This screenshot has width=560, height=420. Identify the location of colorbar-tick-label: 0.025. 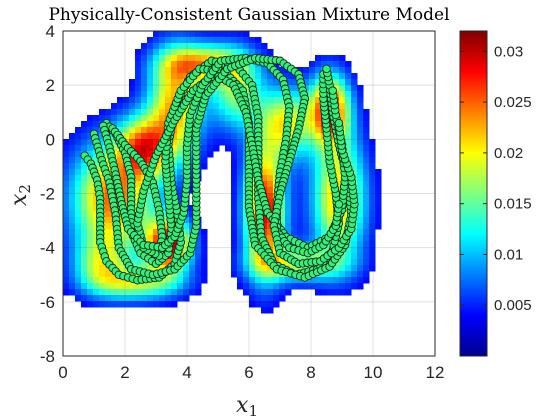
(513, 102).